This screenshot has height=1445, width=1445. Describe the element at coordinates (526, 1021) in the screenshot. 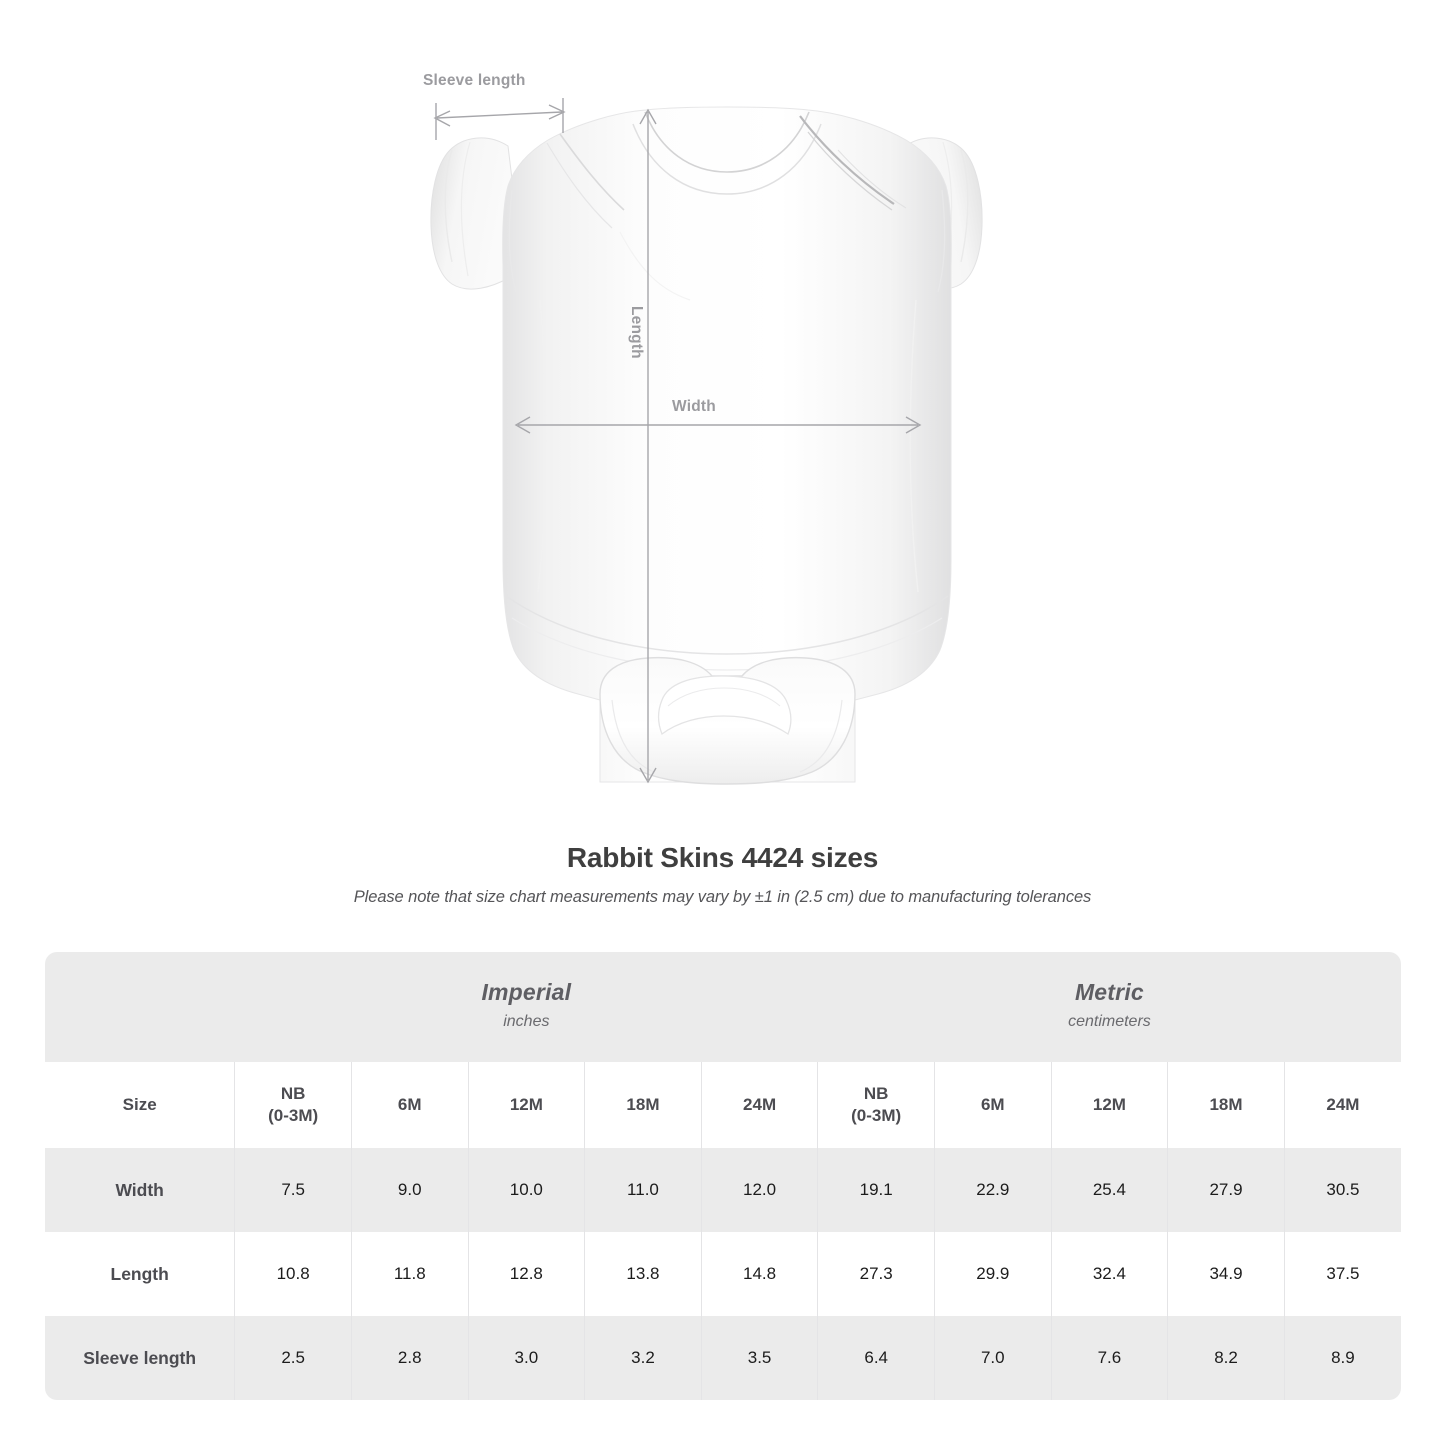

I see `unit-group-imperial-sub: inches` at that location.